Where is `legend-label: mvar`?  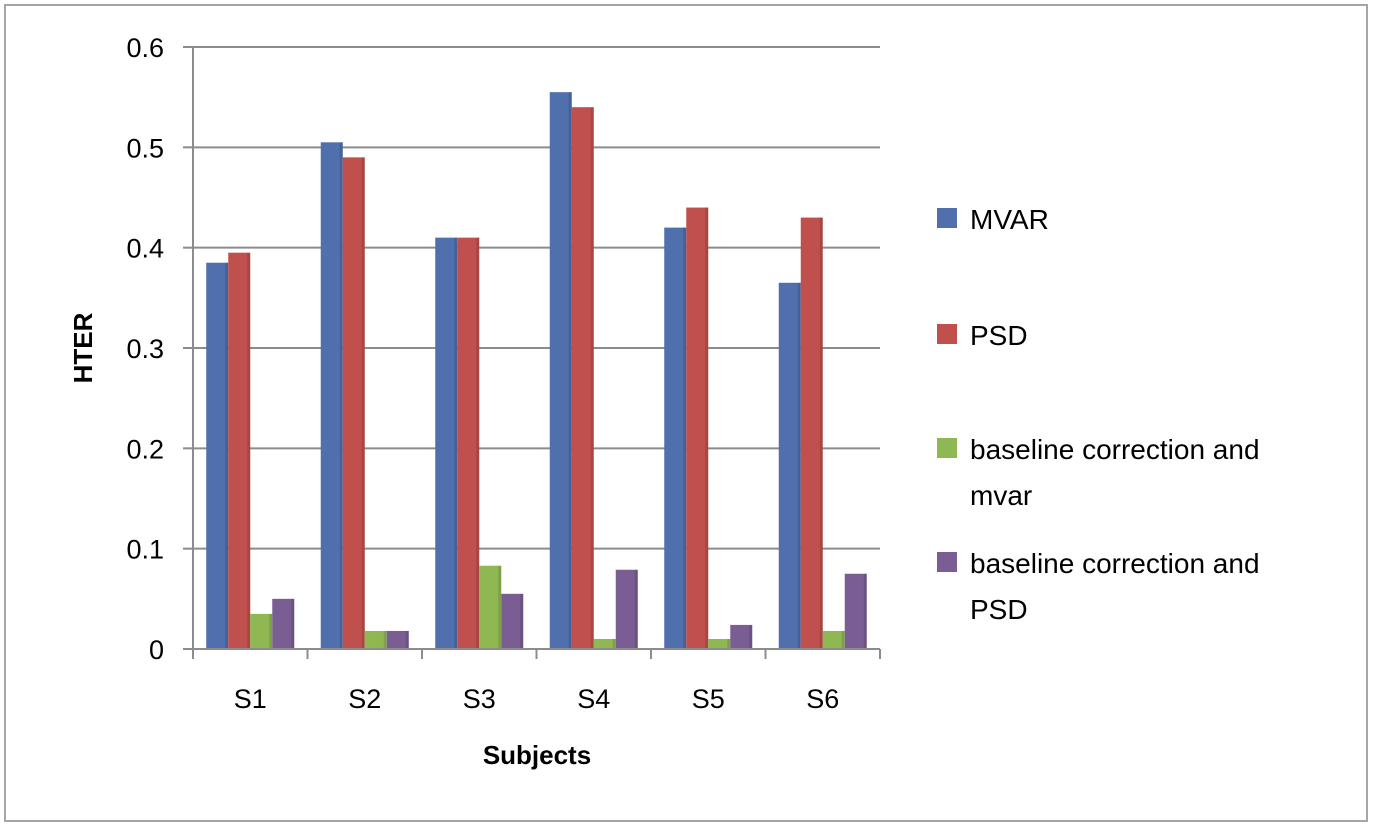 legend-label: mvar is located at coordinates (1001, 495).